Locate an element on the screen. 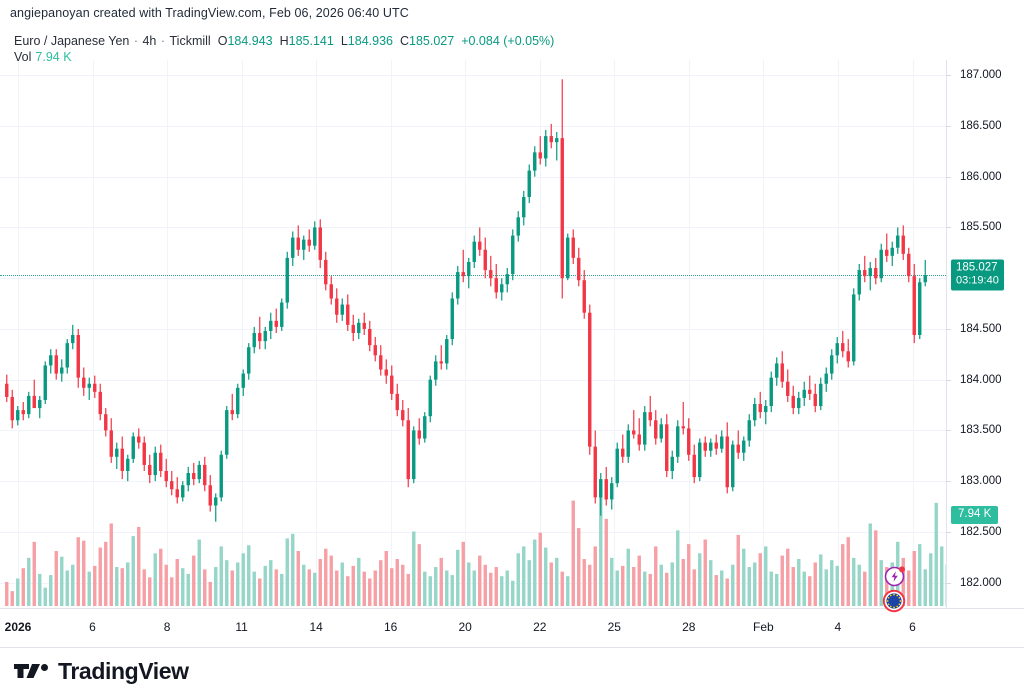  time-axis-label: 2026 is located at coordinates (18, 627).